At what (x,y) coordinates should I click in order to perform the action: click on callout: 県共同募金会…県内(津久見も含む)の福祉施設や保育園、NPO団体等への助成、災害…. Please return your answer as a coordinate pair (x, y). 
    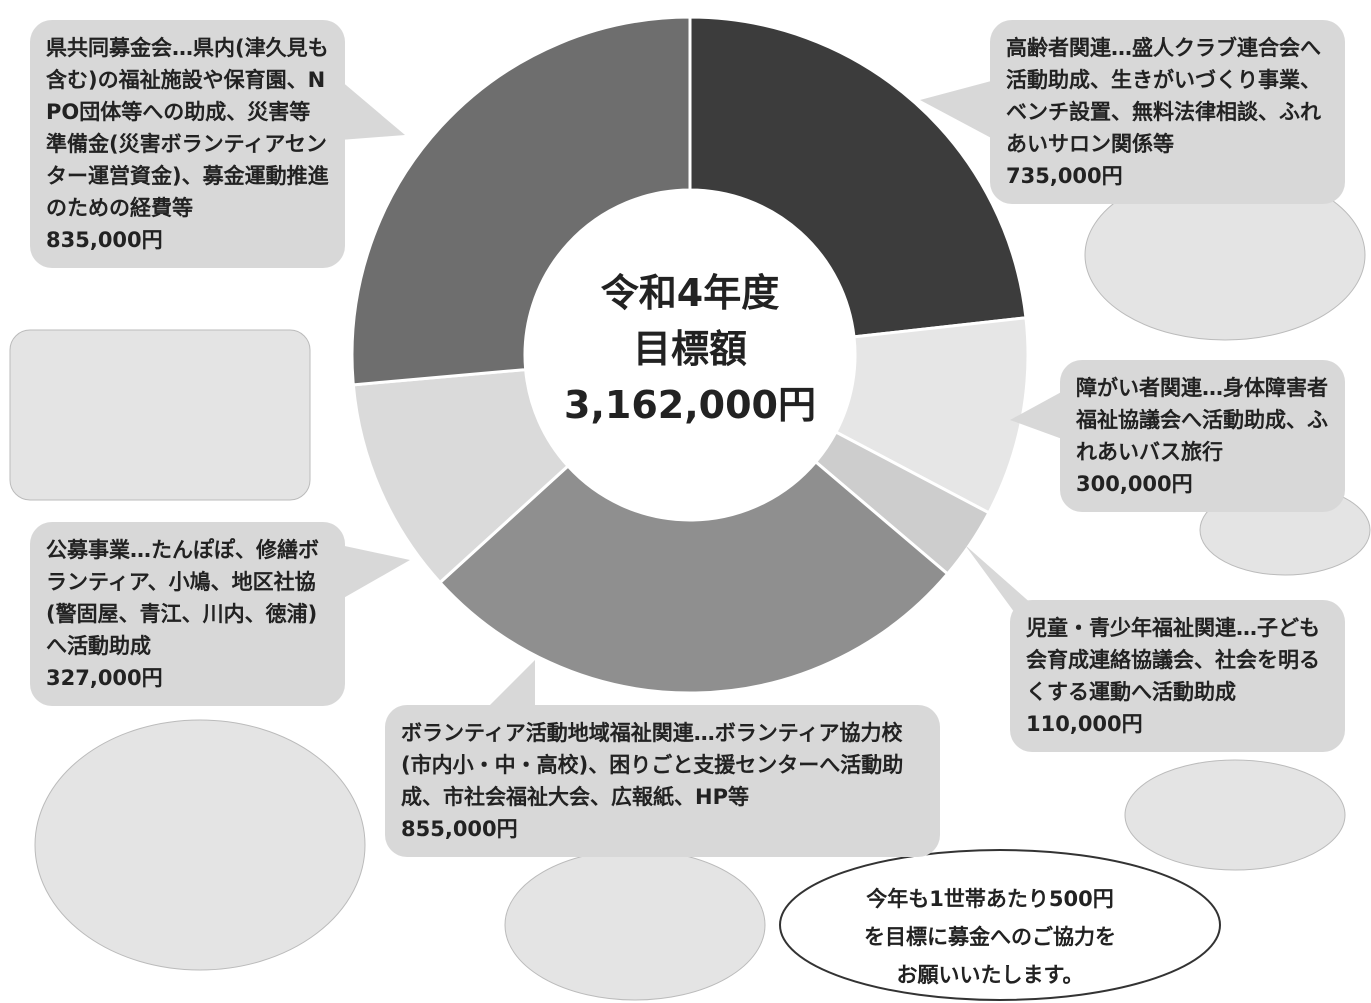
    Looking at the image, I should click on (187, 144).